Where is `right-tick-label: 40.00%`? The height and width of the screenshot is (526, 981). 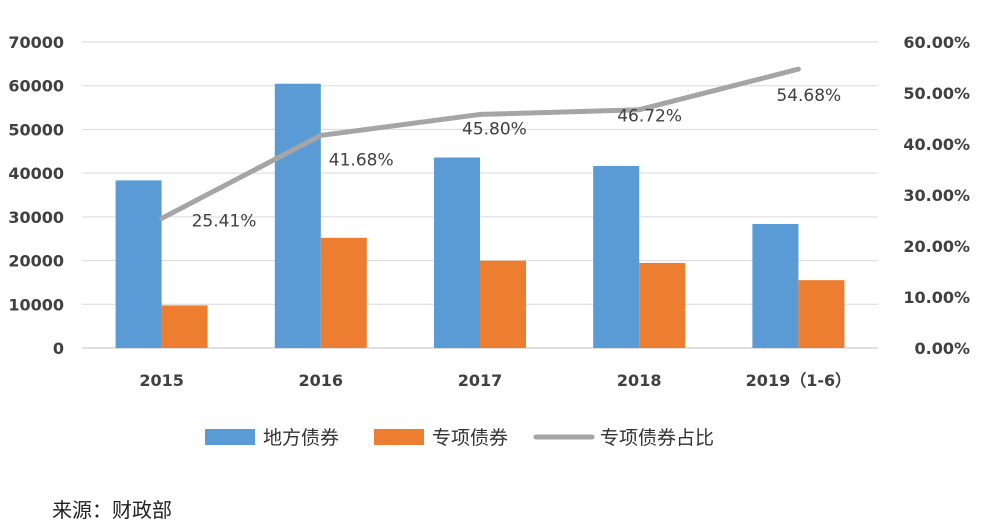
right-tick-label: 40.00% is located at coordinates (936, 144).